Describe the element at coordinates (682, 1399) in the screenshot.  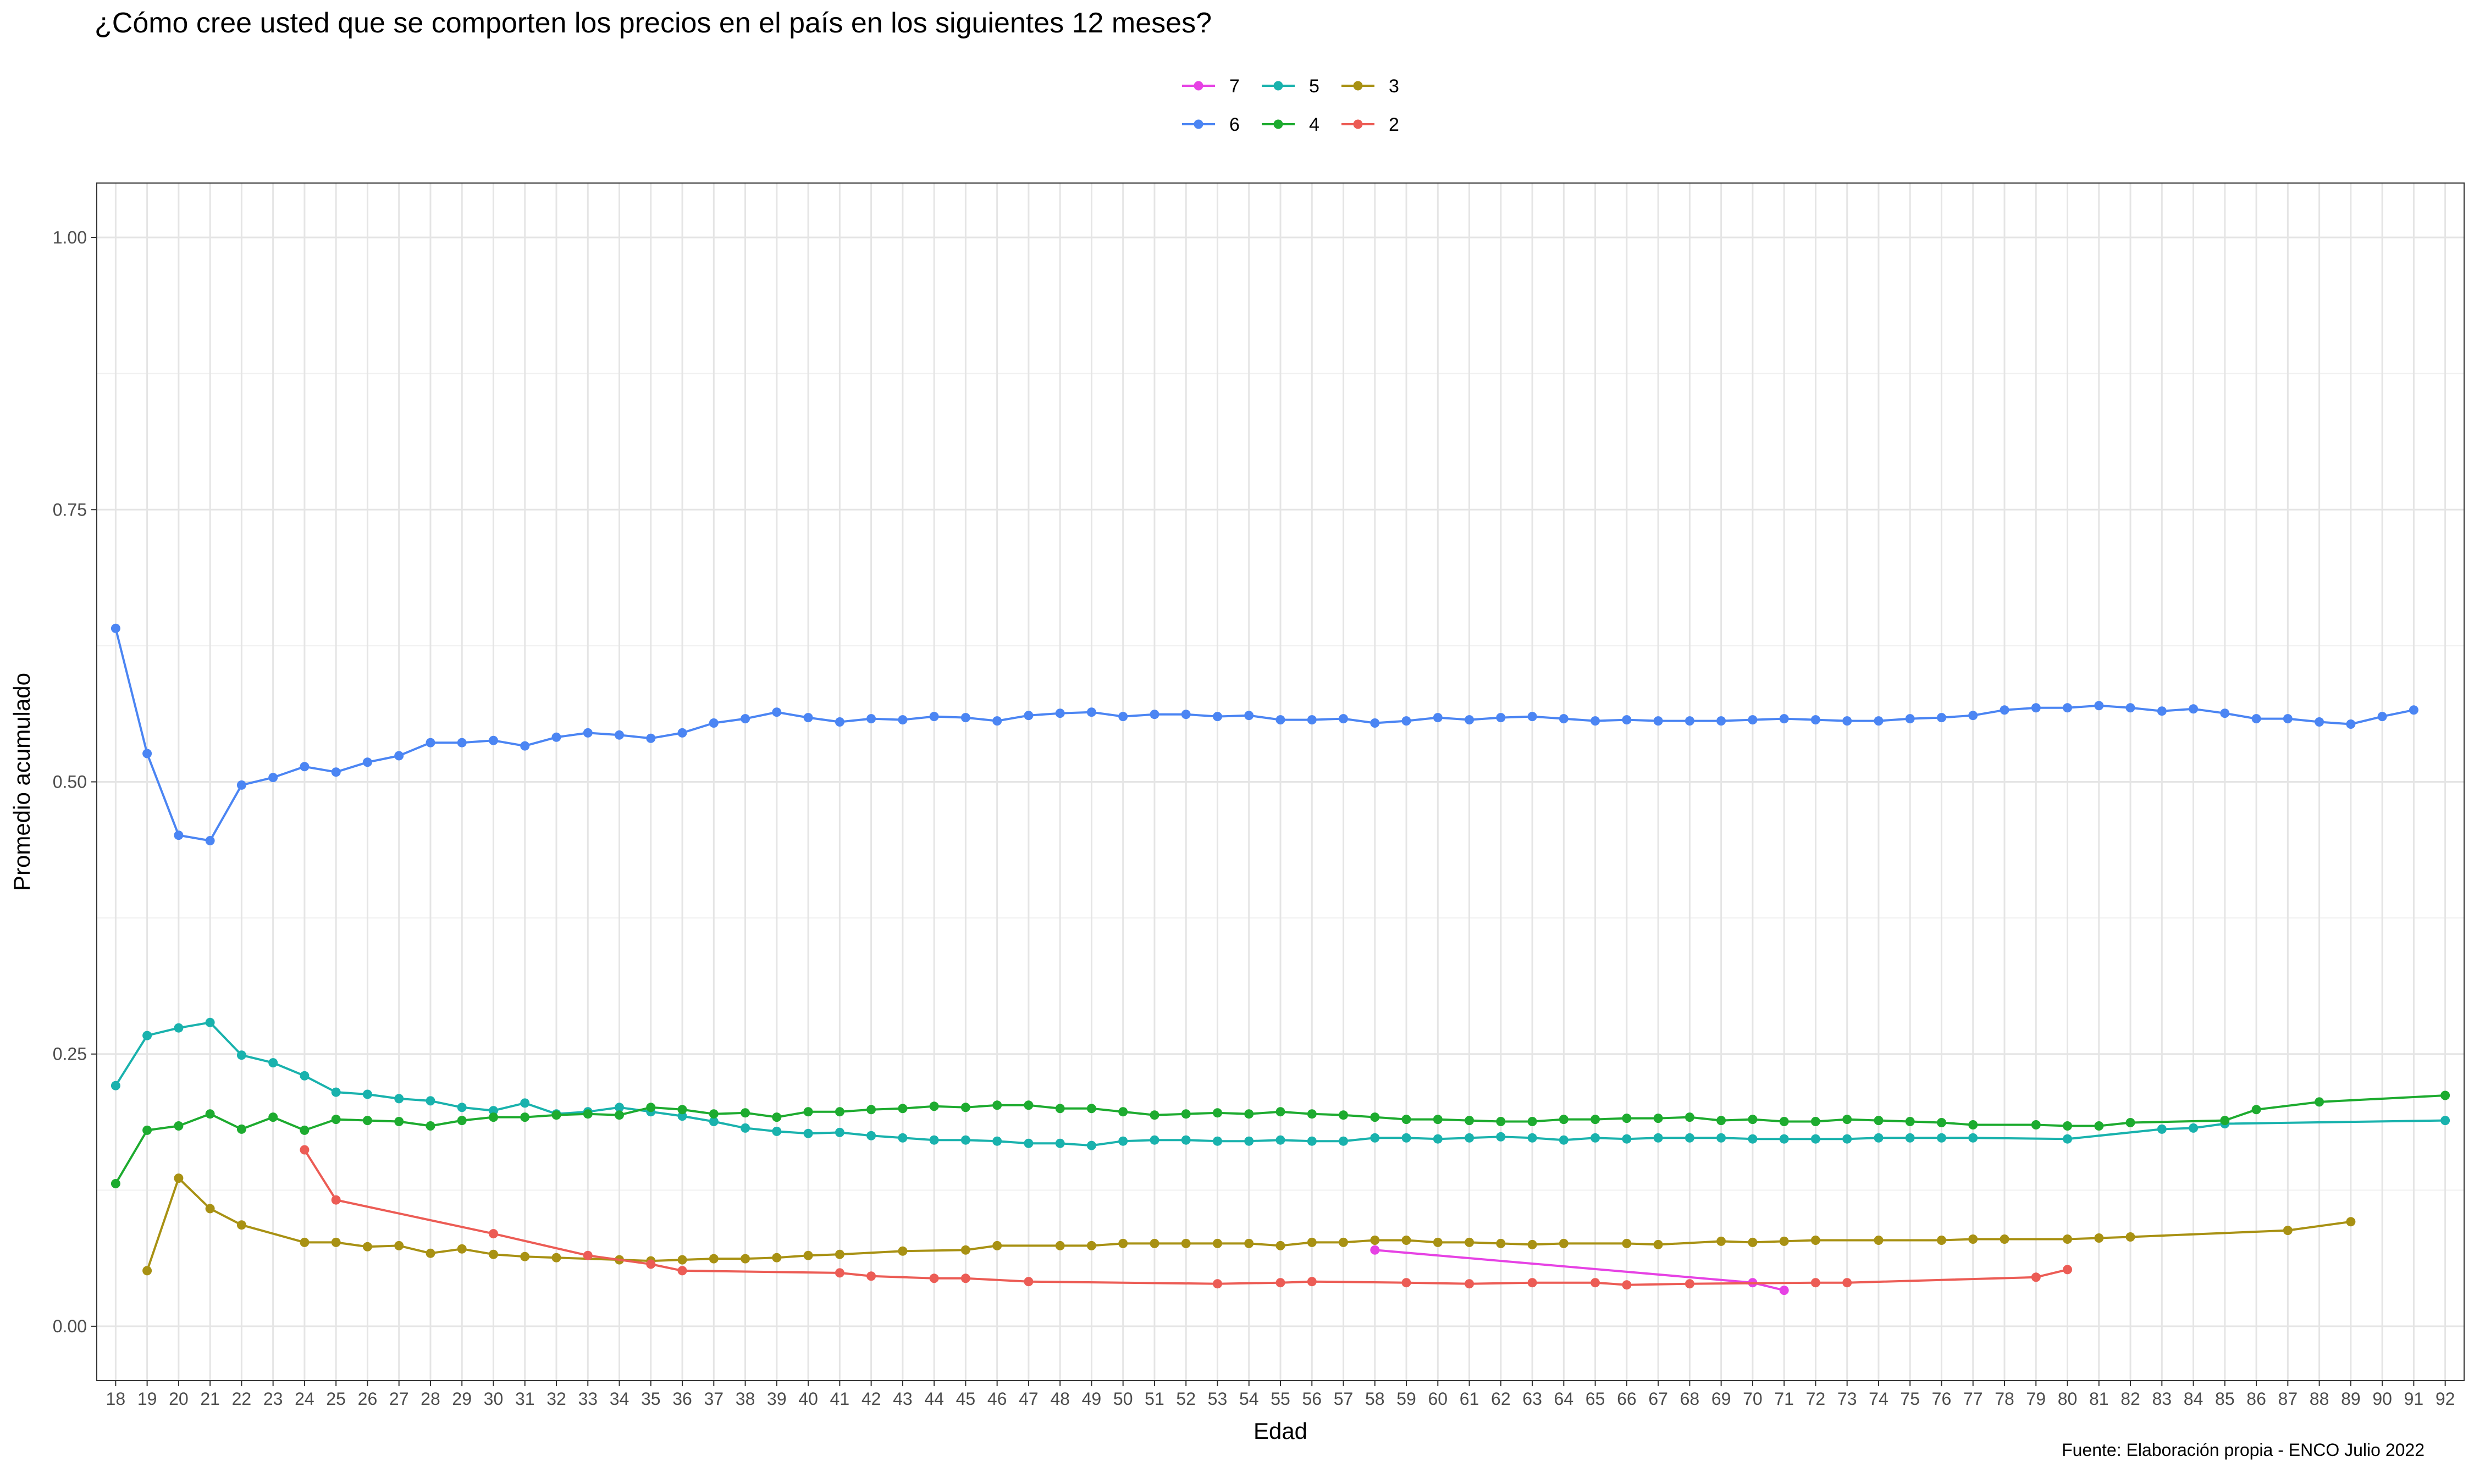
I see `x-tick-label: 36` at that location.